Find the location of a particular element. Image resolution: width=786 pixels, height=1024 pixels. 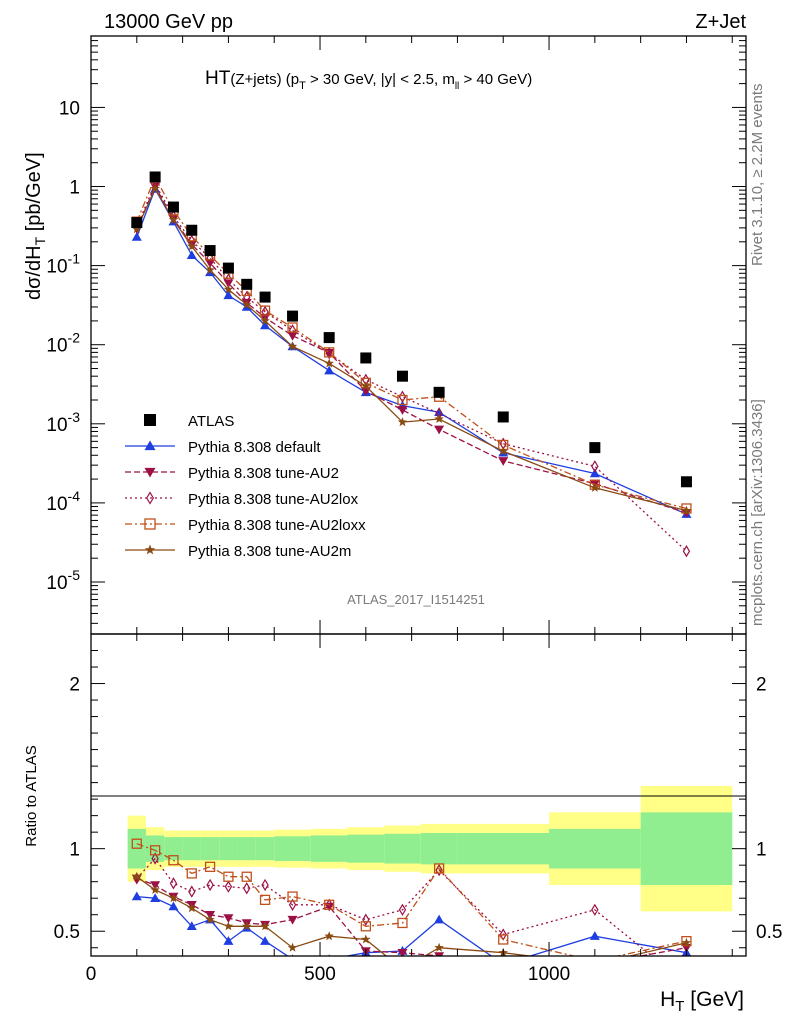

ratio-y-tick-label: 1 is located at coordinates (74, 850).